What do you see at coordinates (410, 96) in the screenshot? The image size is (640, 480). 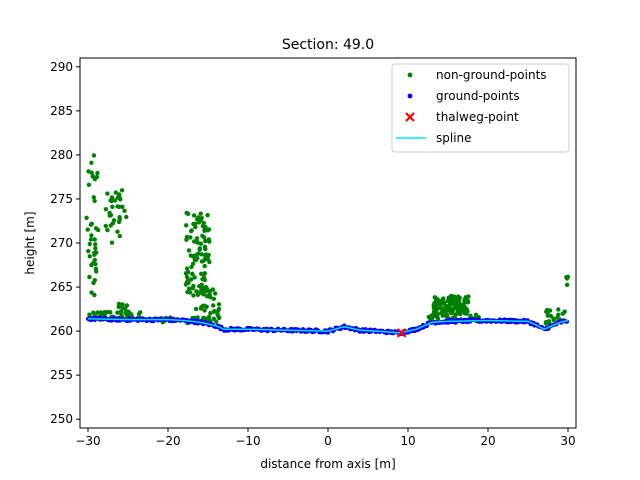 I see `legend-swatch-ground-points` at bounding box center [410, 96].